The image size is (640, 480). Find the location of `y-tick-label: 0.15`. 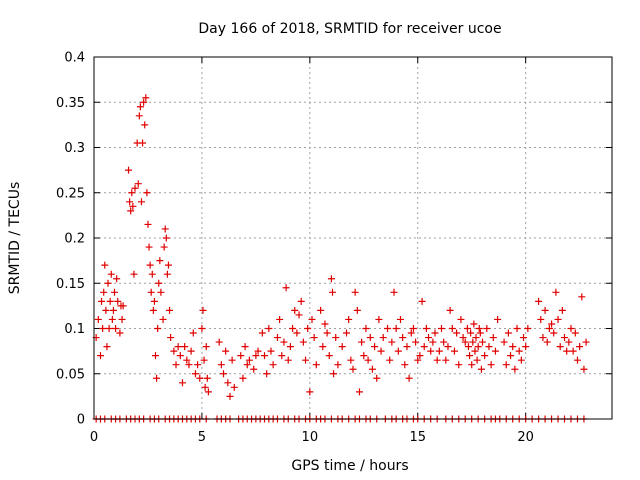

y-tick-label: 0.15 is located at coordinates (70, 284).